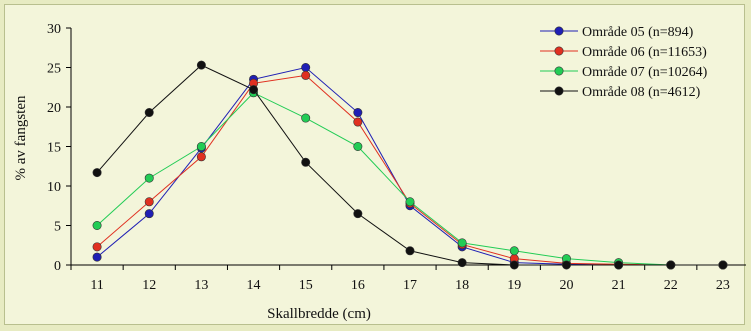 The height and width of the screenshot is (331, 751). I want to click on x-ticks: 11 12 13 14 15 16 17 18 19 20 21 22 23, so click(400, 279).